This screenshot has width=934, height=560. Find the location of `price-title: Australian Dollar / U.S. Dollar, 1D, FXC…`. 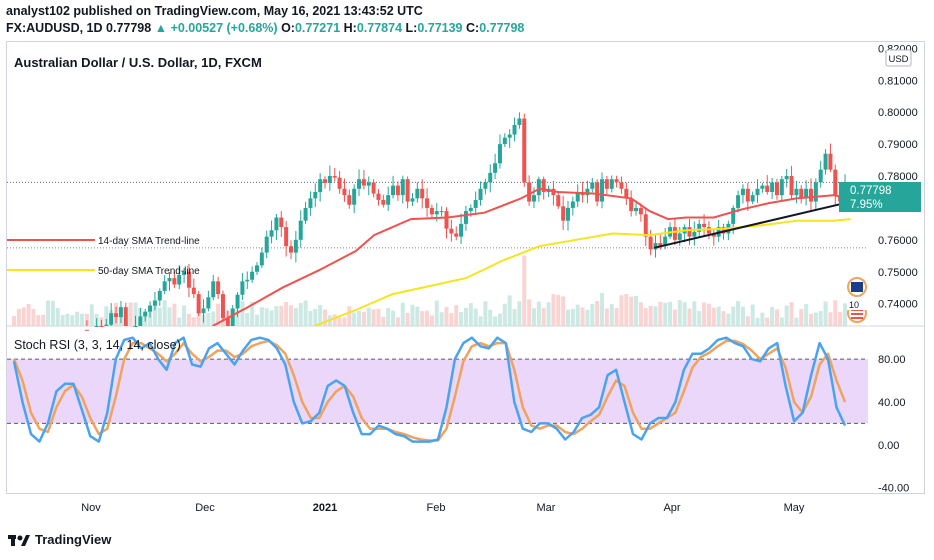

price-title: Australian Dollar / U.S. Dollar, 1D, FXC… is located at coordinates (138, 62).